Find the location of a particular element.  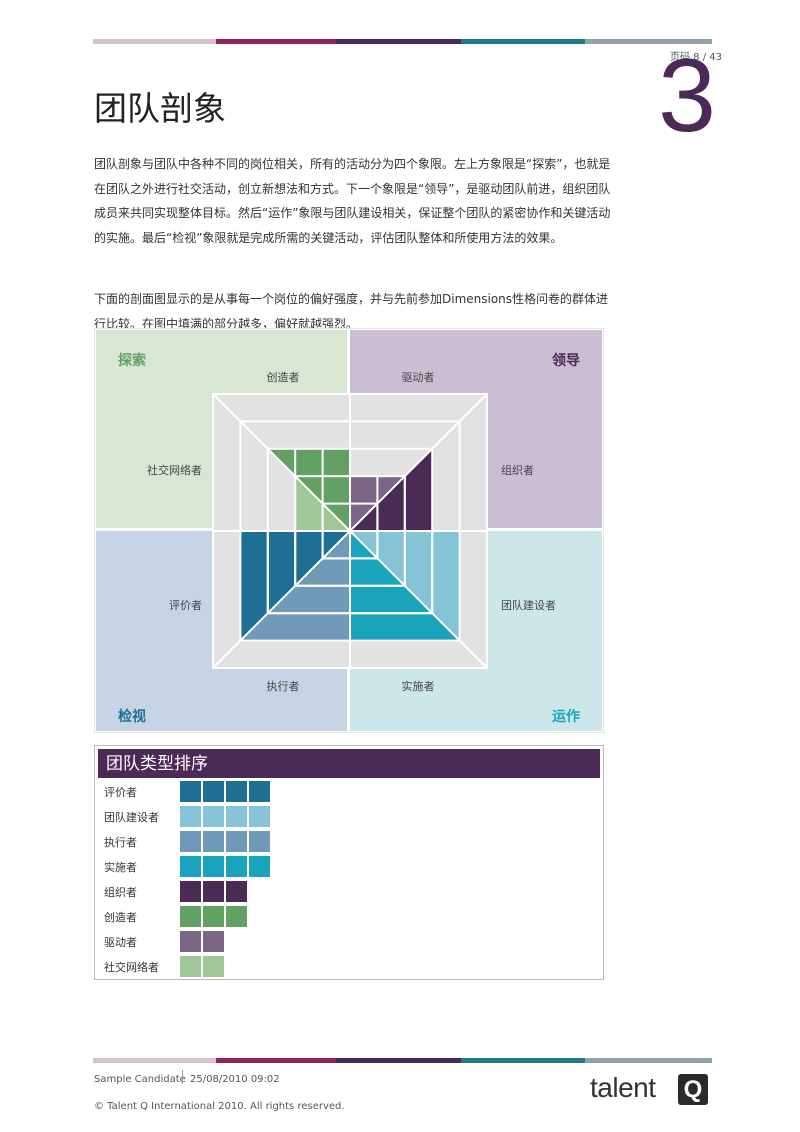

report-date: 25/08/2010 09:02 is located at coordinates (235, 1079).